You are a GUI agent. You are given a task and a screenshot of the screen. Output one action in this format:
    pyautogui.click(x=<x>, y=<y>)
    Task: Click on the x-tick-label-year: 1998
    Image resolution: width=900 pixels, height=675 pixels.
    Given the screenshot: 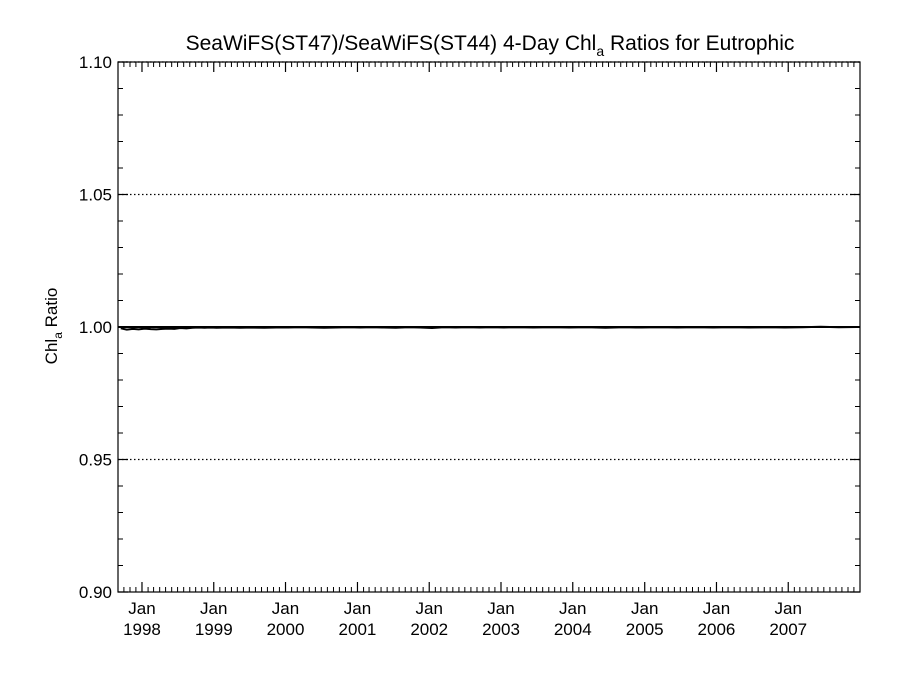 What is the action you would take?
    pyautogui.click(x=142, y=629)
    